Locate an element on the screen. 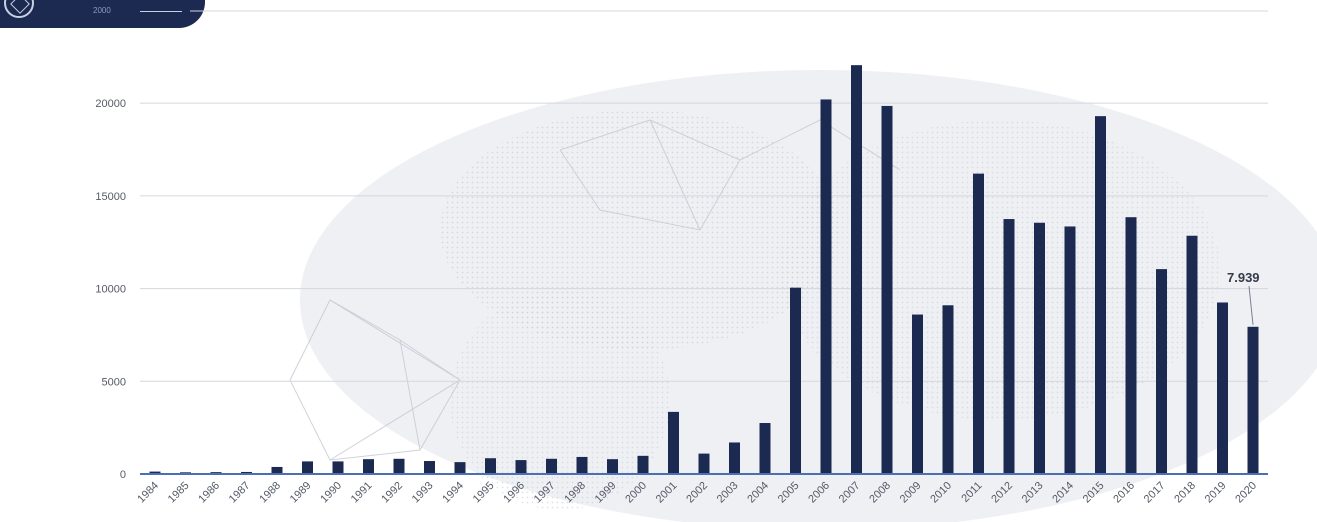 This screenshot has height=522, width=1317. x-tick-label: 2009 is located at coordinates (911, 493).